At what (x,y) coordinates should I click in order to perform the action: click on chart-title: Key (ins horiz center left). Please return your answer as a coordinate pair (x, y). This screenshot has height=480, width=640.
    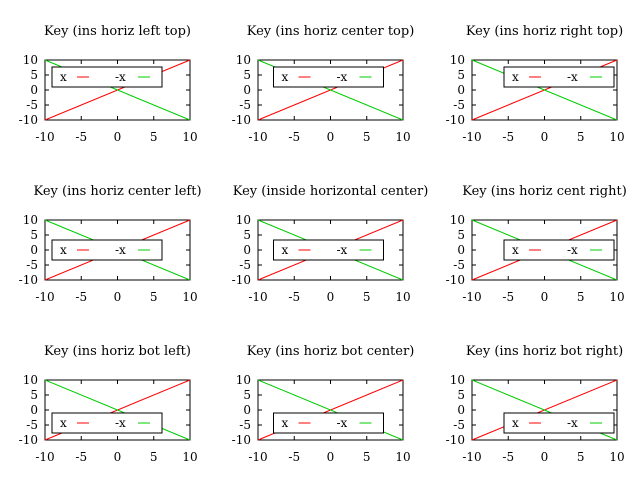
    Looking at the image, I should click on (117, 191).